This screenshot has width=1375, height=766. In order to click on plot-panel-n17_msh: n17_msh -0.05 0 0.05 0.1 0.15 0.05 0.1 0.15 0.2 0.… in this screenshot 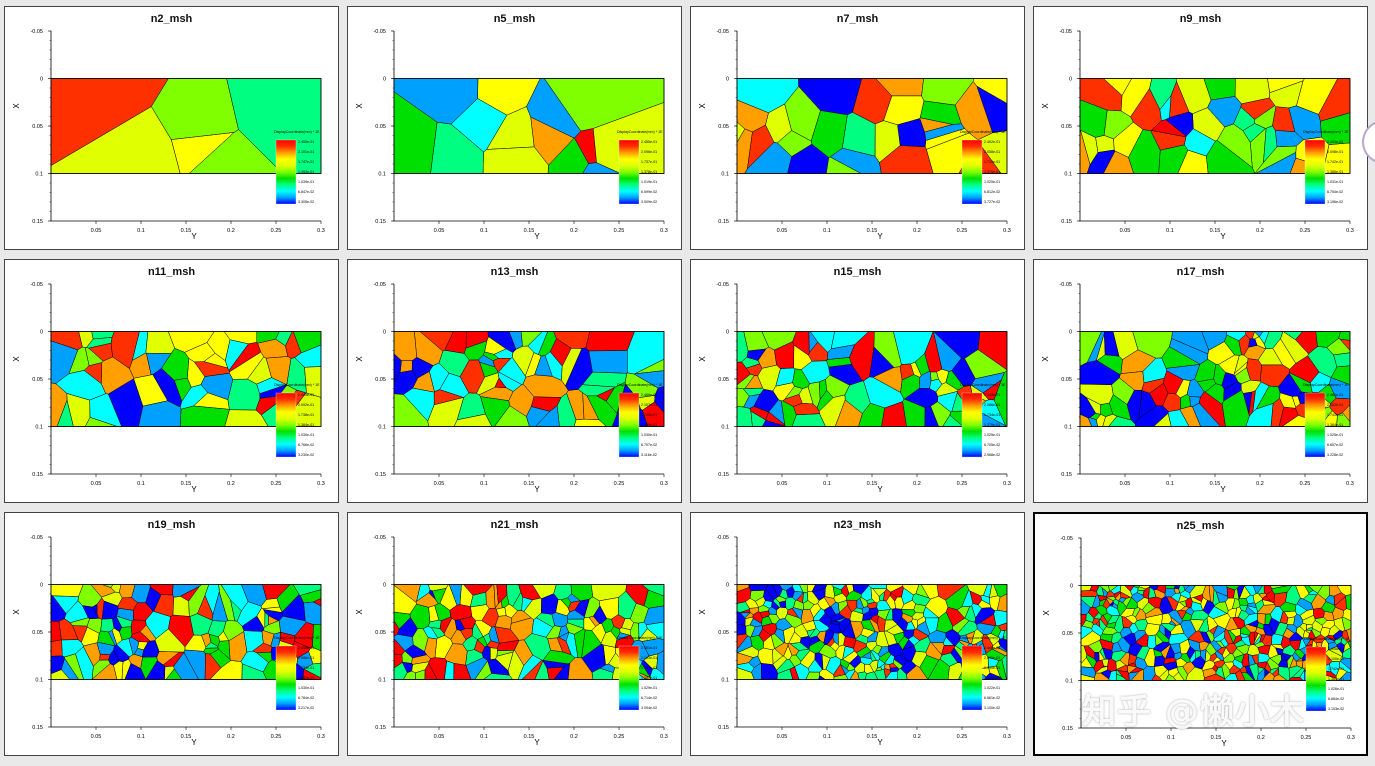, I will do `click(1200, 381)`.